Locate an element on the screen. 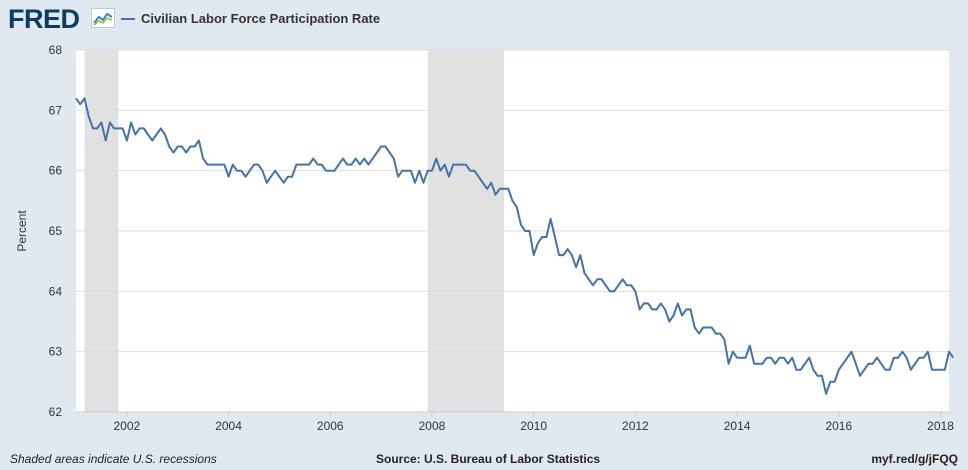  fred-chart-icon is located at coordinates (103, 18).